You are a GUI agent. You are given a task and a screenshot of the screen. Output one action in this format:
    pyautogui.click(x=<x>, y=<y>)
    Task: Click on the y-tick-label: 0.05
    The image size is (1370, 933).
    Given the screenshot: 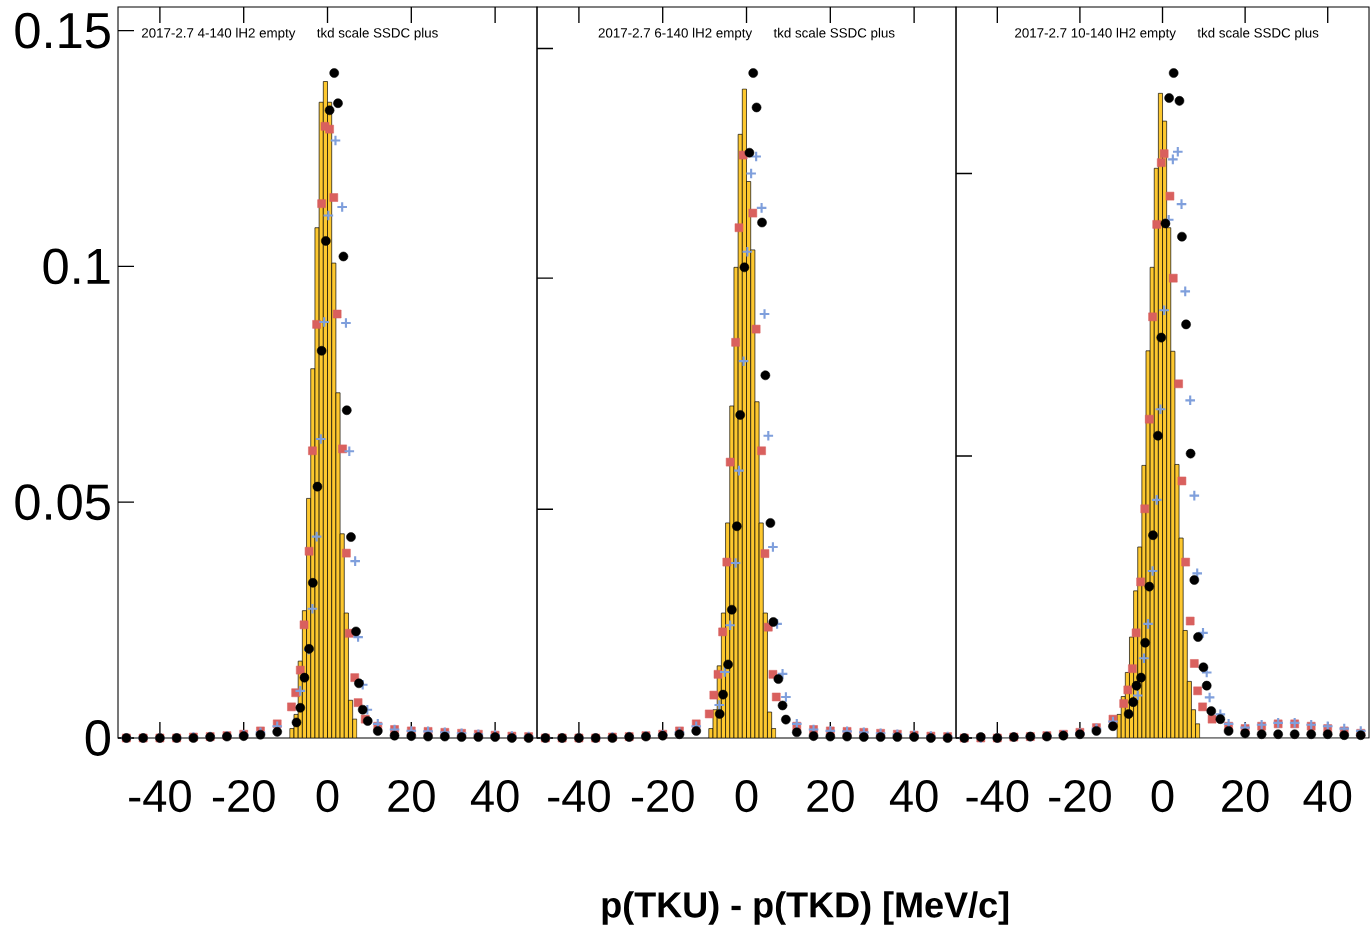 What is the action you would take?
    pyautogui.click(x=62, y=502)
    